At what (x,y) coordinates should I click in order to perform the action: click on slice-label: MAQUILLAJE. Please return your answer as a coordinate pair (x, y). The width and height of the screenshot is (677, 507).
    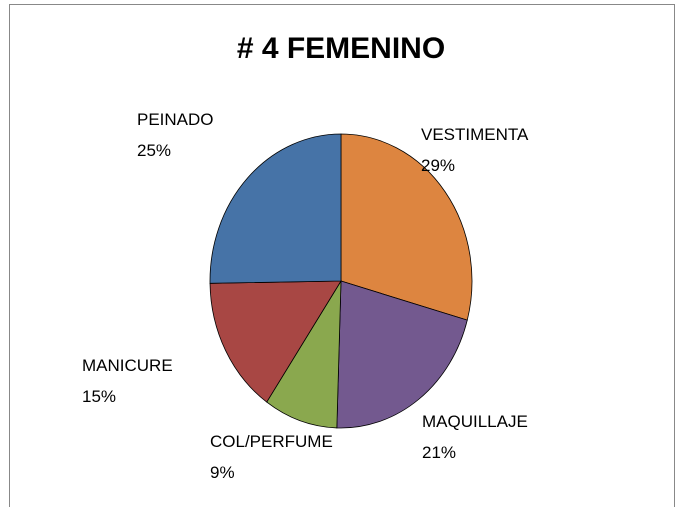
    Looking at the image, I should click on (475, 421).